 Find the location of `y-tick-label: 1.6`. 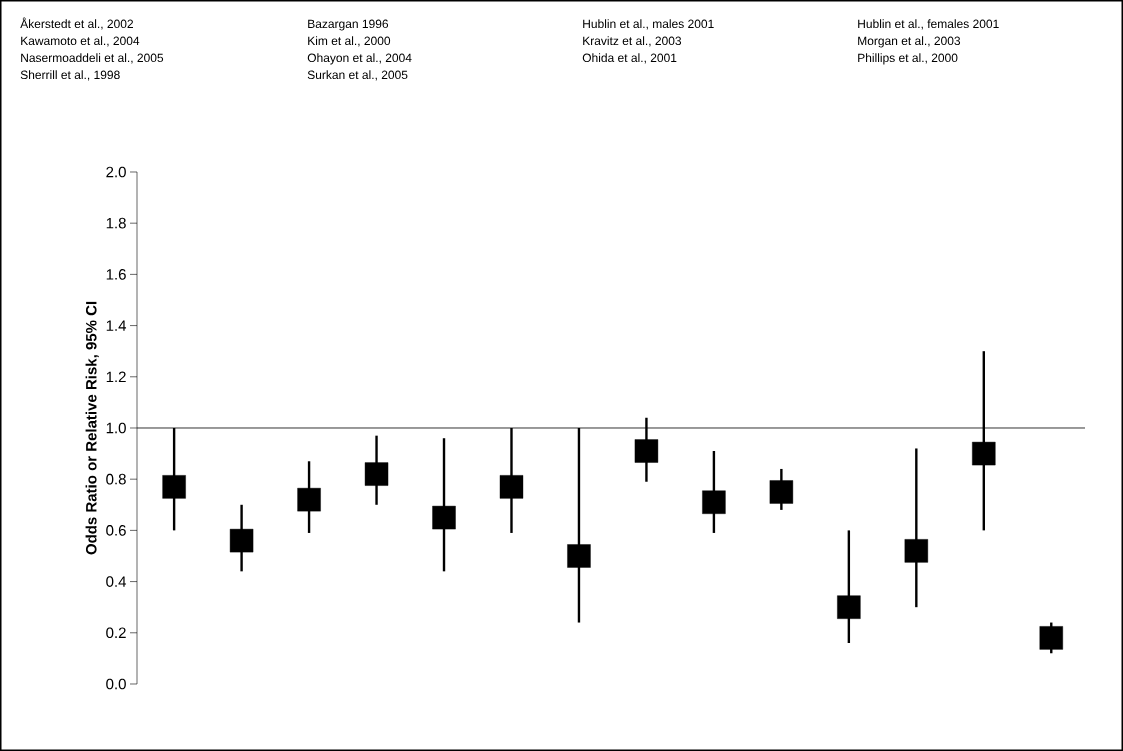

y-tick-label: 1.6 is located at coordinates (116, 274).